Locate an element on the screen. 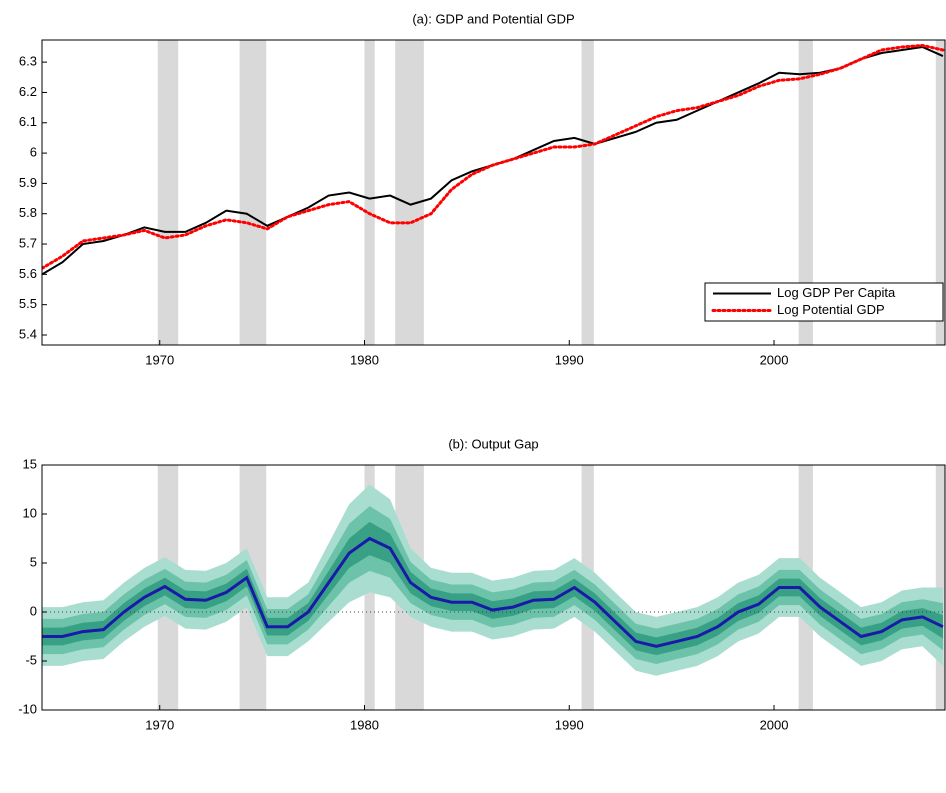 The image size is (946, 793). y-tick-label: 15 is located at coordinates (30, 463).